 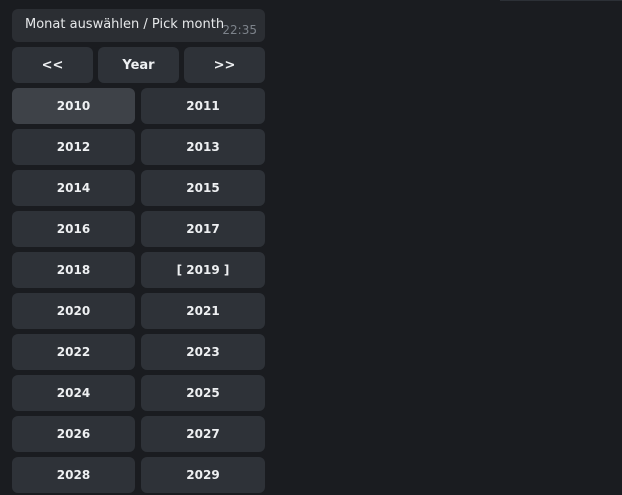 What do you see at coordinates (203, 188) in the screenshot?
I see `year-button-2015: 2015` at bounding box center [203, 188].